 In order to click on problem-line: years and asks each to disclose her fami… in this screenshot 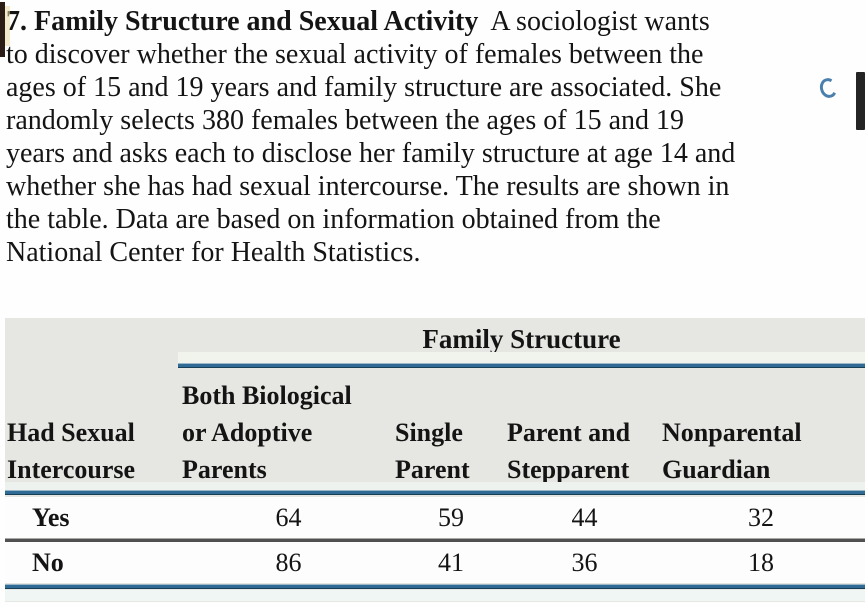, I will do `click(371, 153)`.